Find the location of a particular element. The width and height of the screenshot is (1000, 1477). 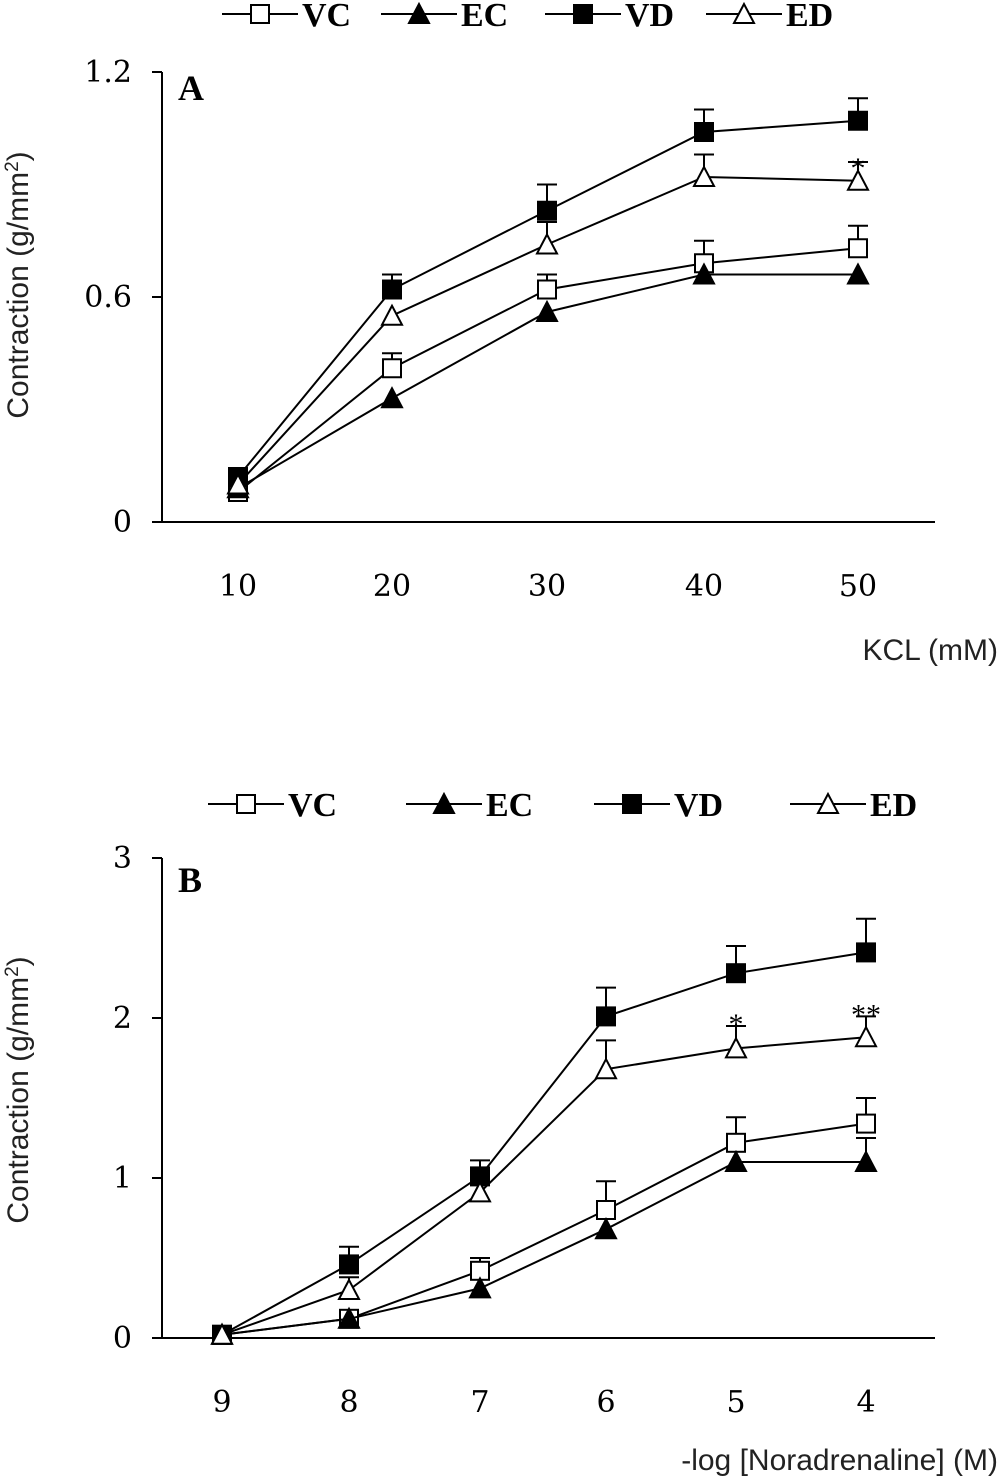

y-axis-label-a: Contraction (g/mm2) is located at coordinates (18, 284).